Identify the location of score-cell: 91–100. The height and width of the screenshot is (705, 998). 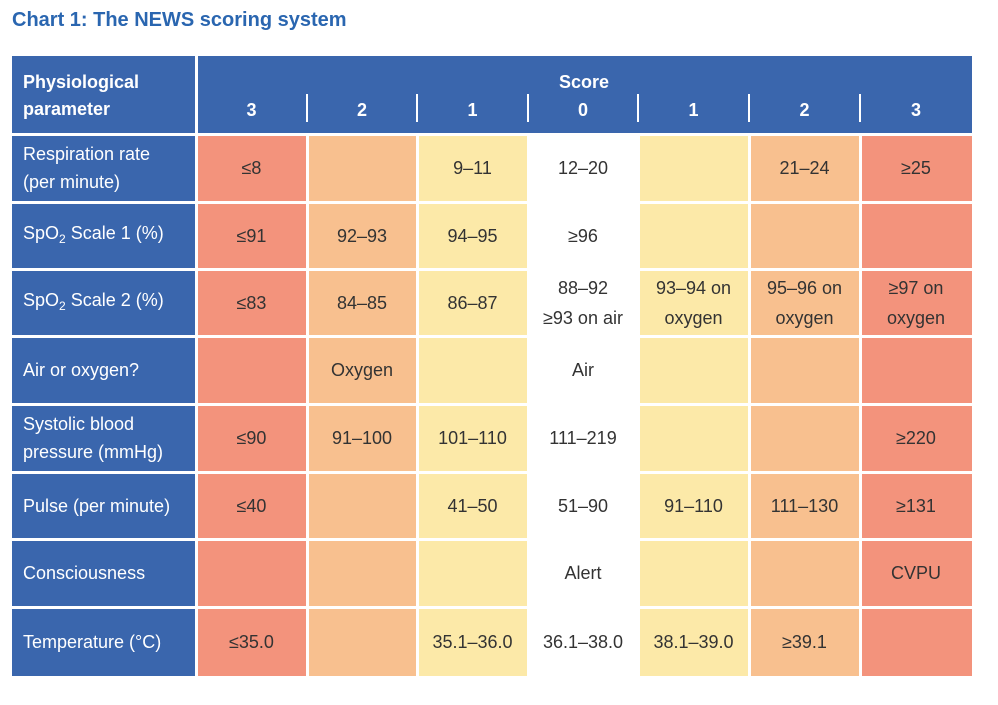
(362, 438).